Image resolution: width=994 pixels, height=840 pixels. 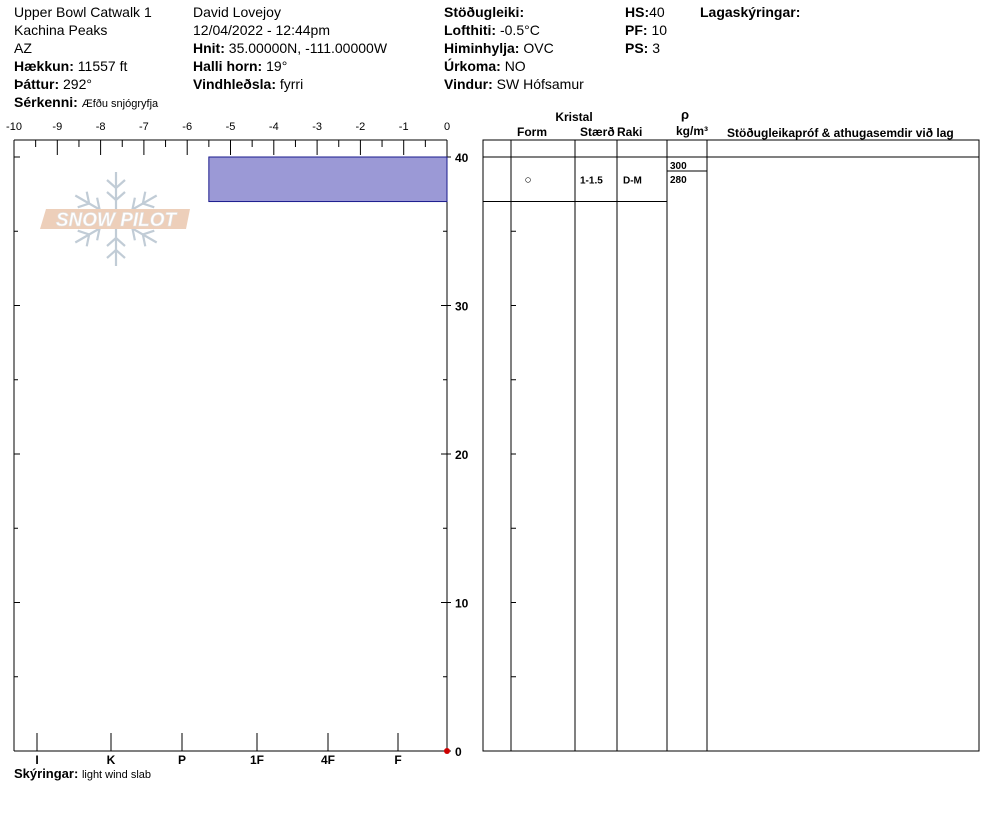 I want to click on temp-tick-label: -6, so click(x=187, y=127).